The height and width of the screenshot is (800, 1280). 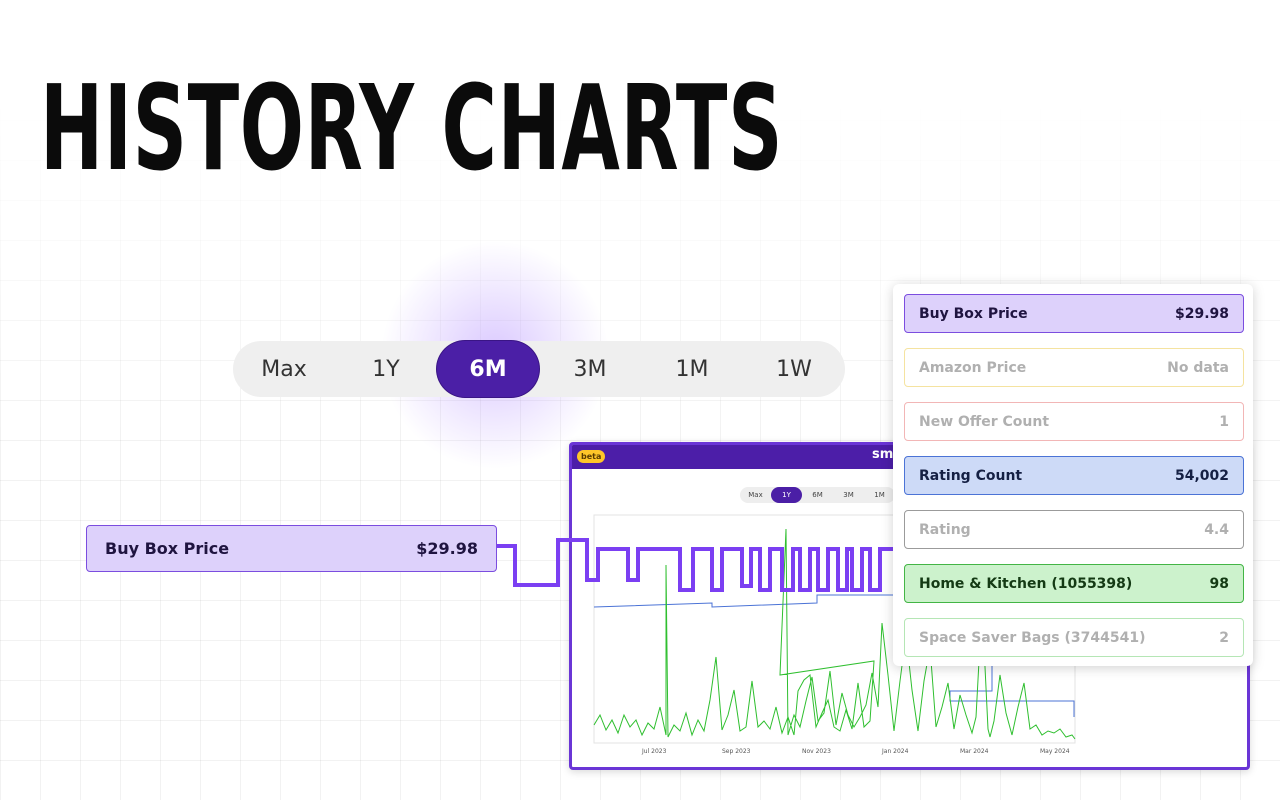 I want to click on x-tick-nov-2023: Nov 2023, so click(x=816, y=751).